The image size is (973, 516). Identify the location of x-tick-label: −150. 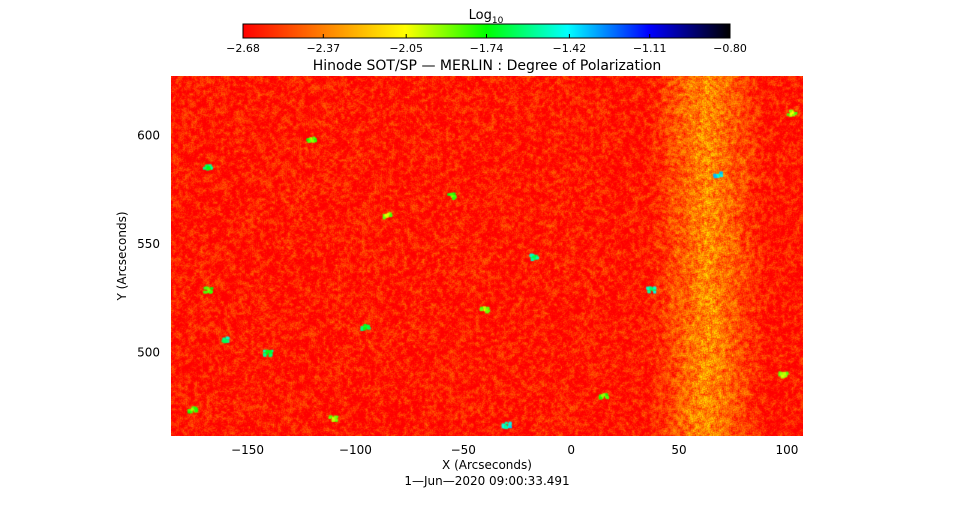
(247, 450).